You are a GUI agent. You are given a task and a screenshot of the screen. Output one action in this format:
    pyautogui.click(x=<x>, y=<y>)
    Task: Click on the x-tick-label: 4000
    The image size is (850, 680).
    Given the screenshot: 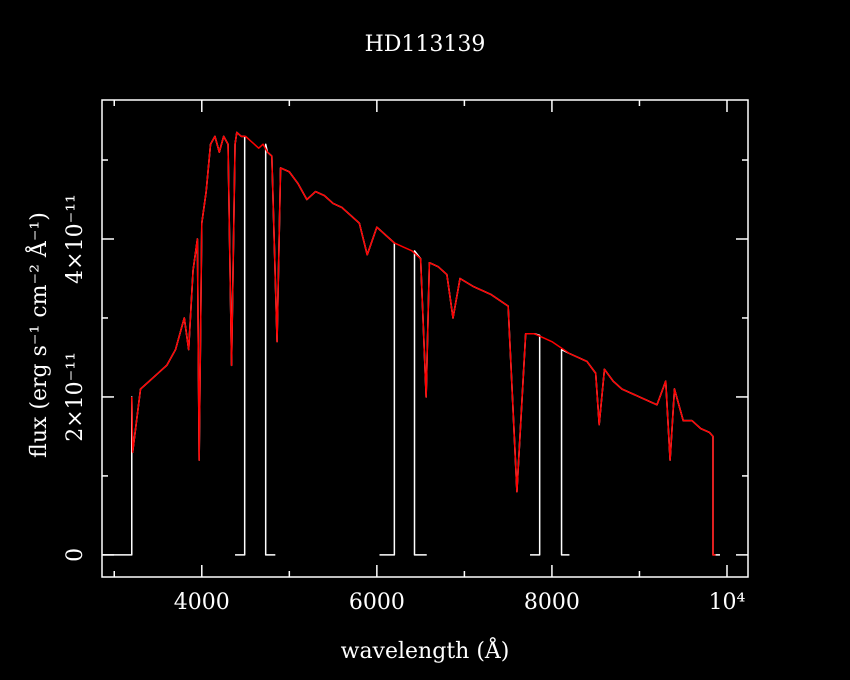 What is the action you would take?
    pyautogui.click(x=202, y=602)
    